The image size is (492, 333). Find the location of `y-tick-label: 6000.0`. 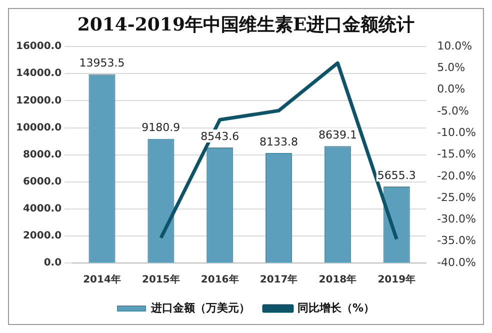

y-tick-label: 6000.0 is located at coordinates (42, 182).